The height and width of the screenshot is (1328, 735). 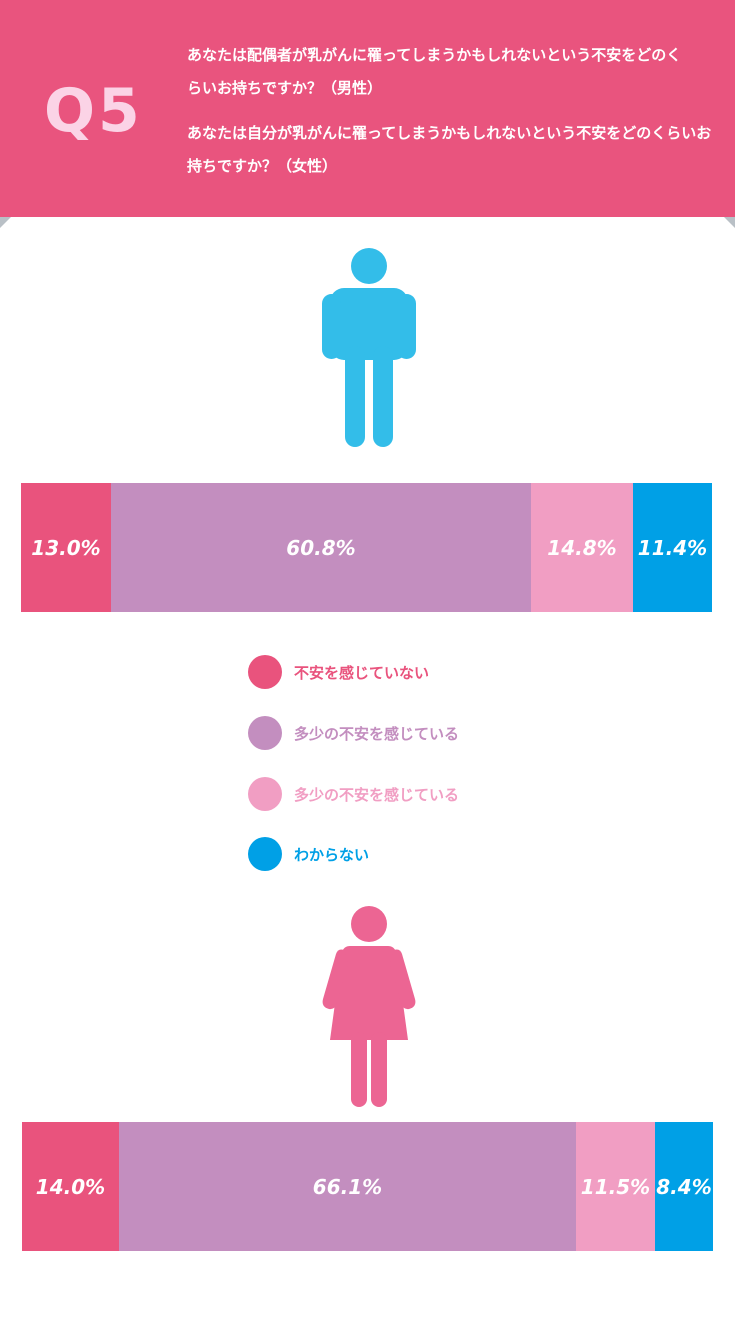 What do you see at coordinates (70, 1186) in the screenshot?
I see `bar-segment-female-1: 14.0%` at bounding box center [70, 1186].